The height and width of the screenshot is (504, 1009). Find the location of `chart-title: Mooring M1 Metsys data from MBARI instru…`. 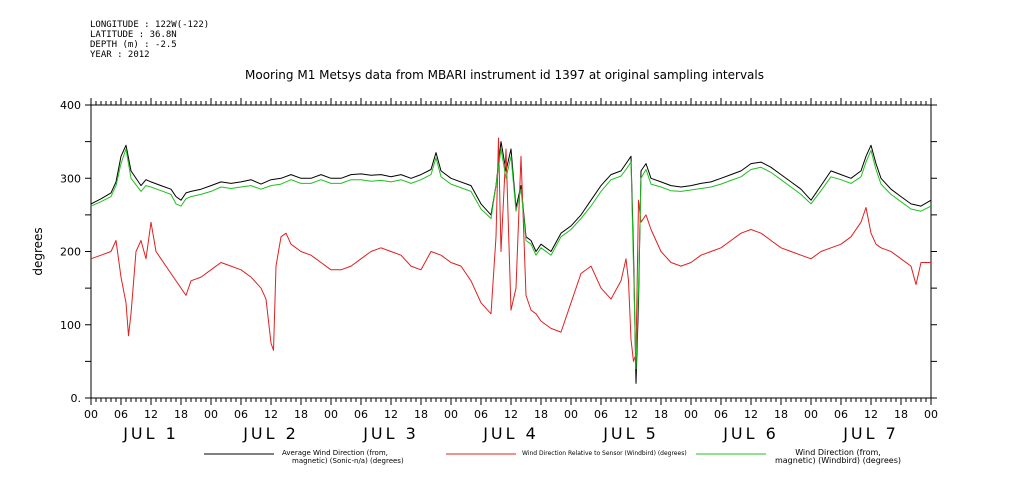

chart-title: Mooring M1 Metsys data from MBARI instru… is located at coordinates (504, 75).